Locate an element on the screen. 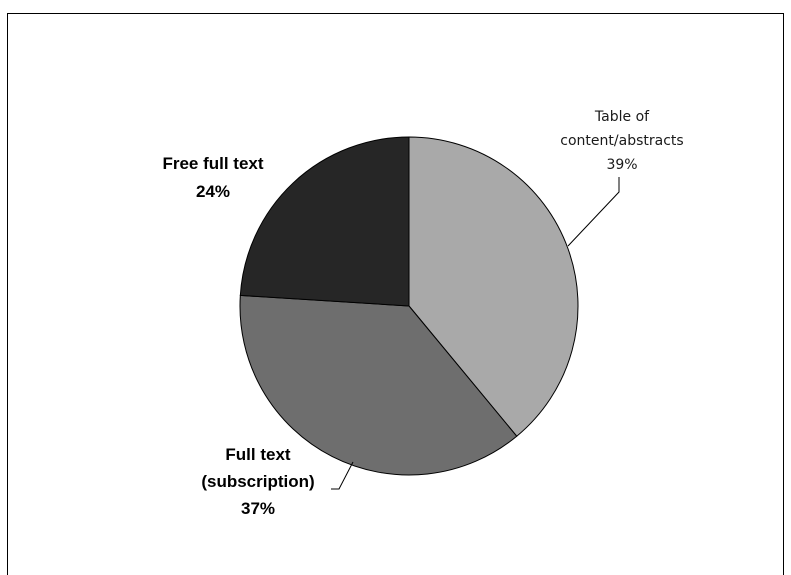  slice-label-full-text-line2: (subscription) is located at coordinates (257, 481).